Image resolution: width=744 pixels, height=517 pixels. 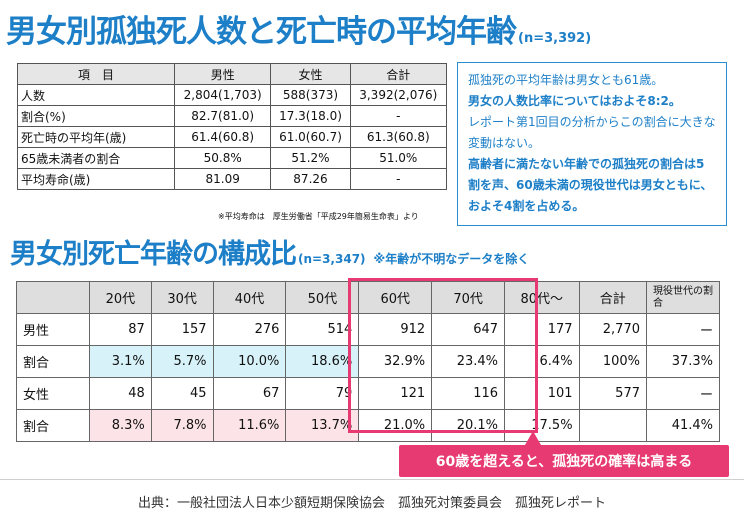 I want to click on table-cell: 79, so click(x=322, y=393).